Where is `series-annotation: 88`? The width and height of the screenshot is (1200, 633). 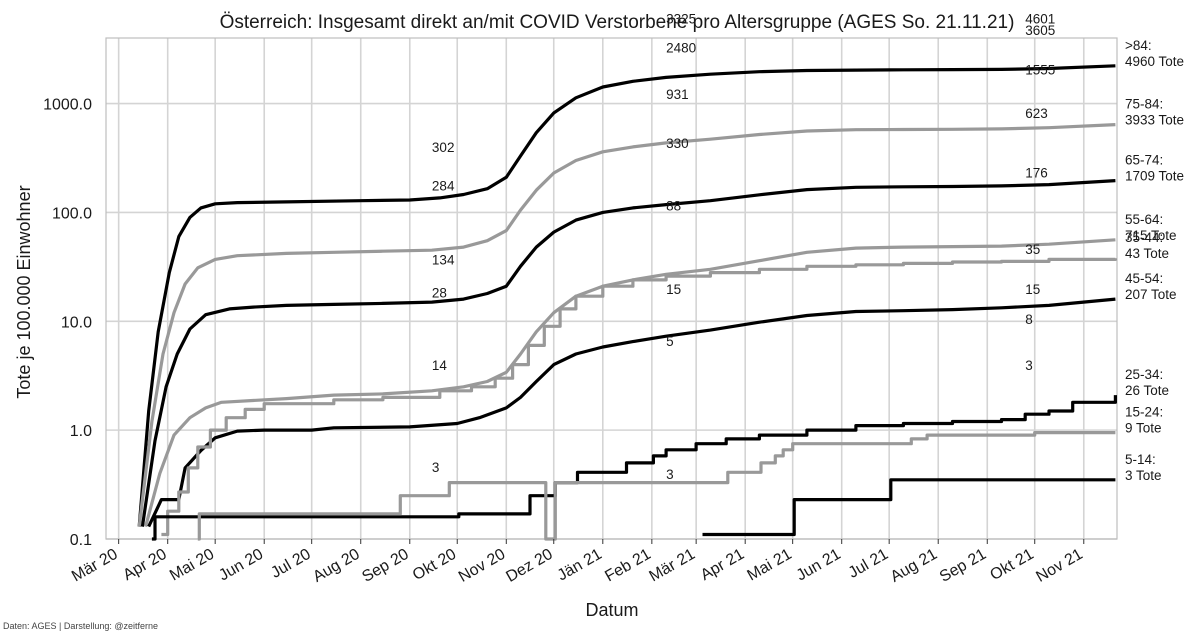 series-annotation: 88 is located at coordinates (673, 205).